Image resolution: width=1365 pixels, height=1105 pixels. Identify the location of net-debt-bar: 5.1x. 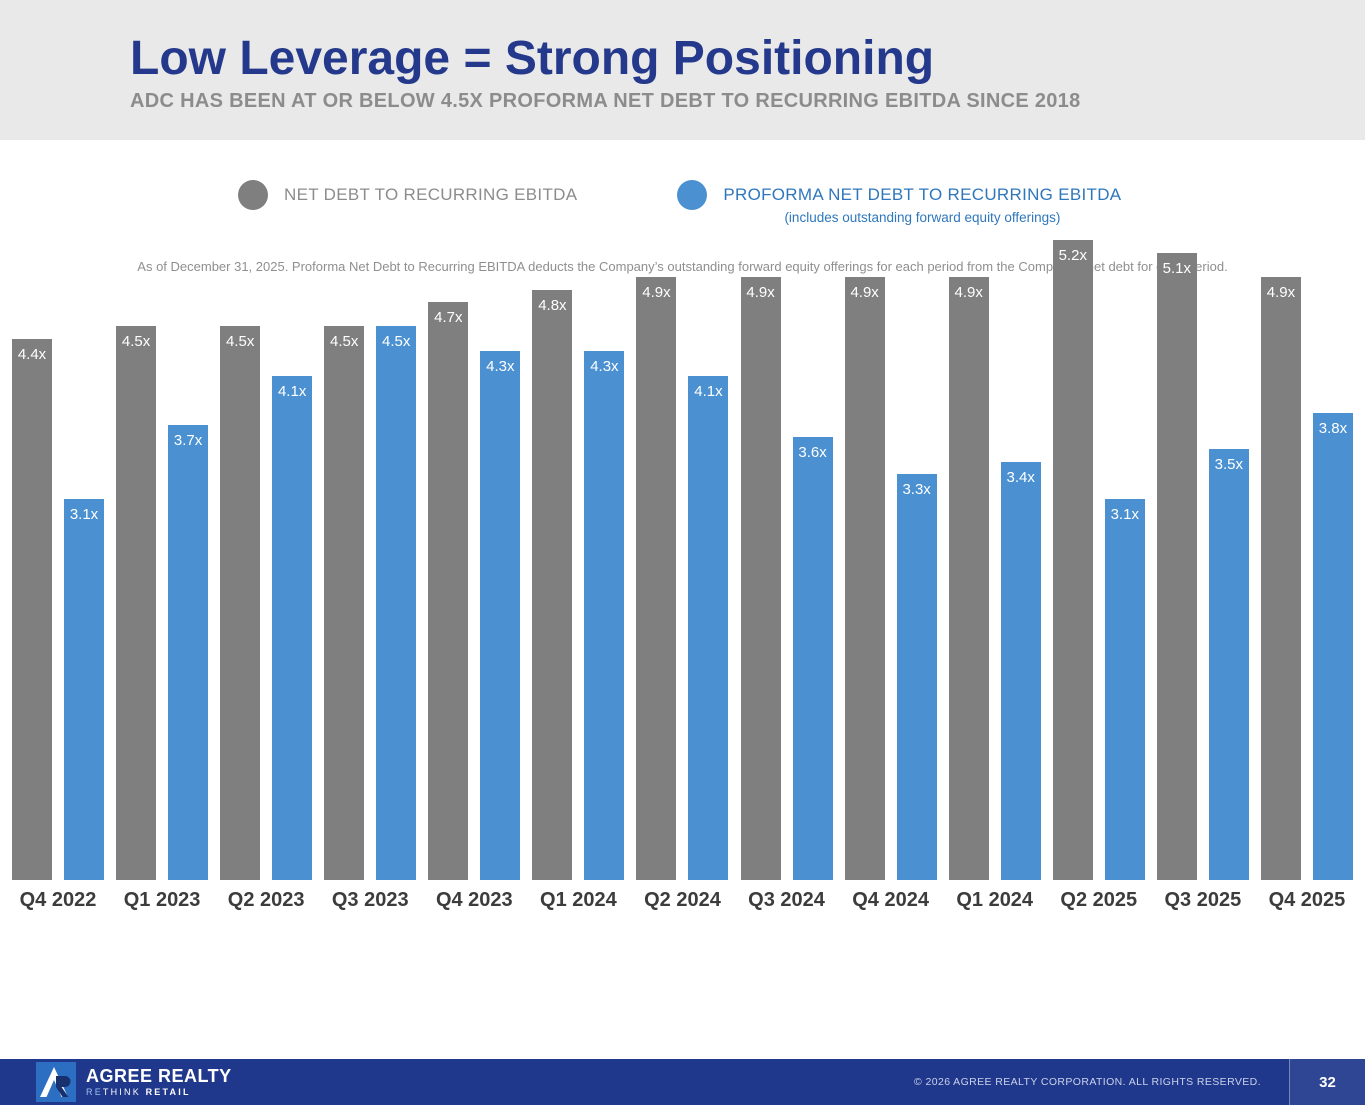
(1176, 566).